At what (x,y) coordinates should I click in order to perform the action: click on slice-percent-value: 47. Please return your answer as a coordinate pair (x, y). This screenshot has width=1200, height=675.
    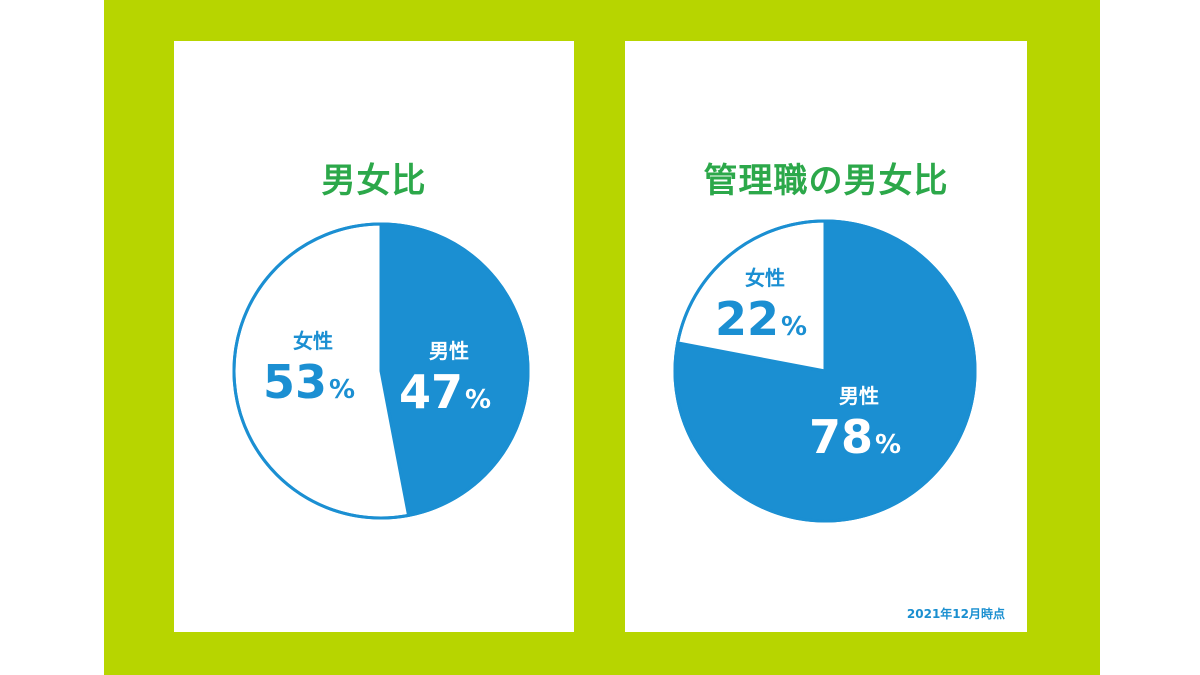
    Looking at the image, I should click on (431, 392).